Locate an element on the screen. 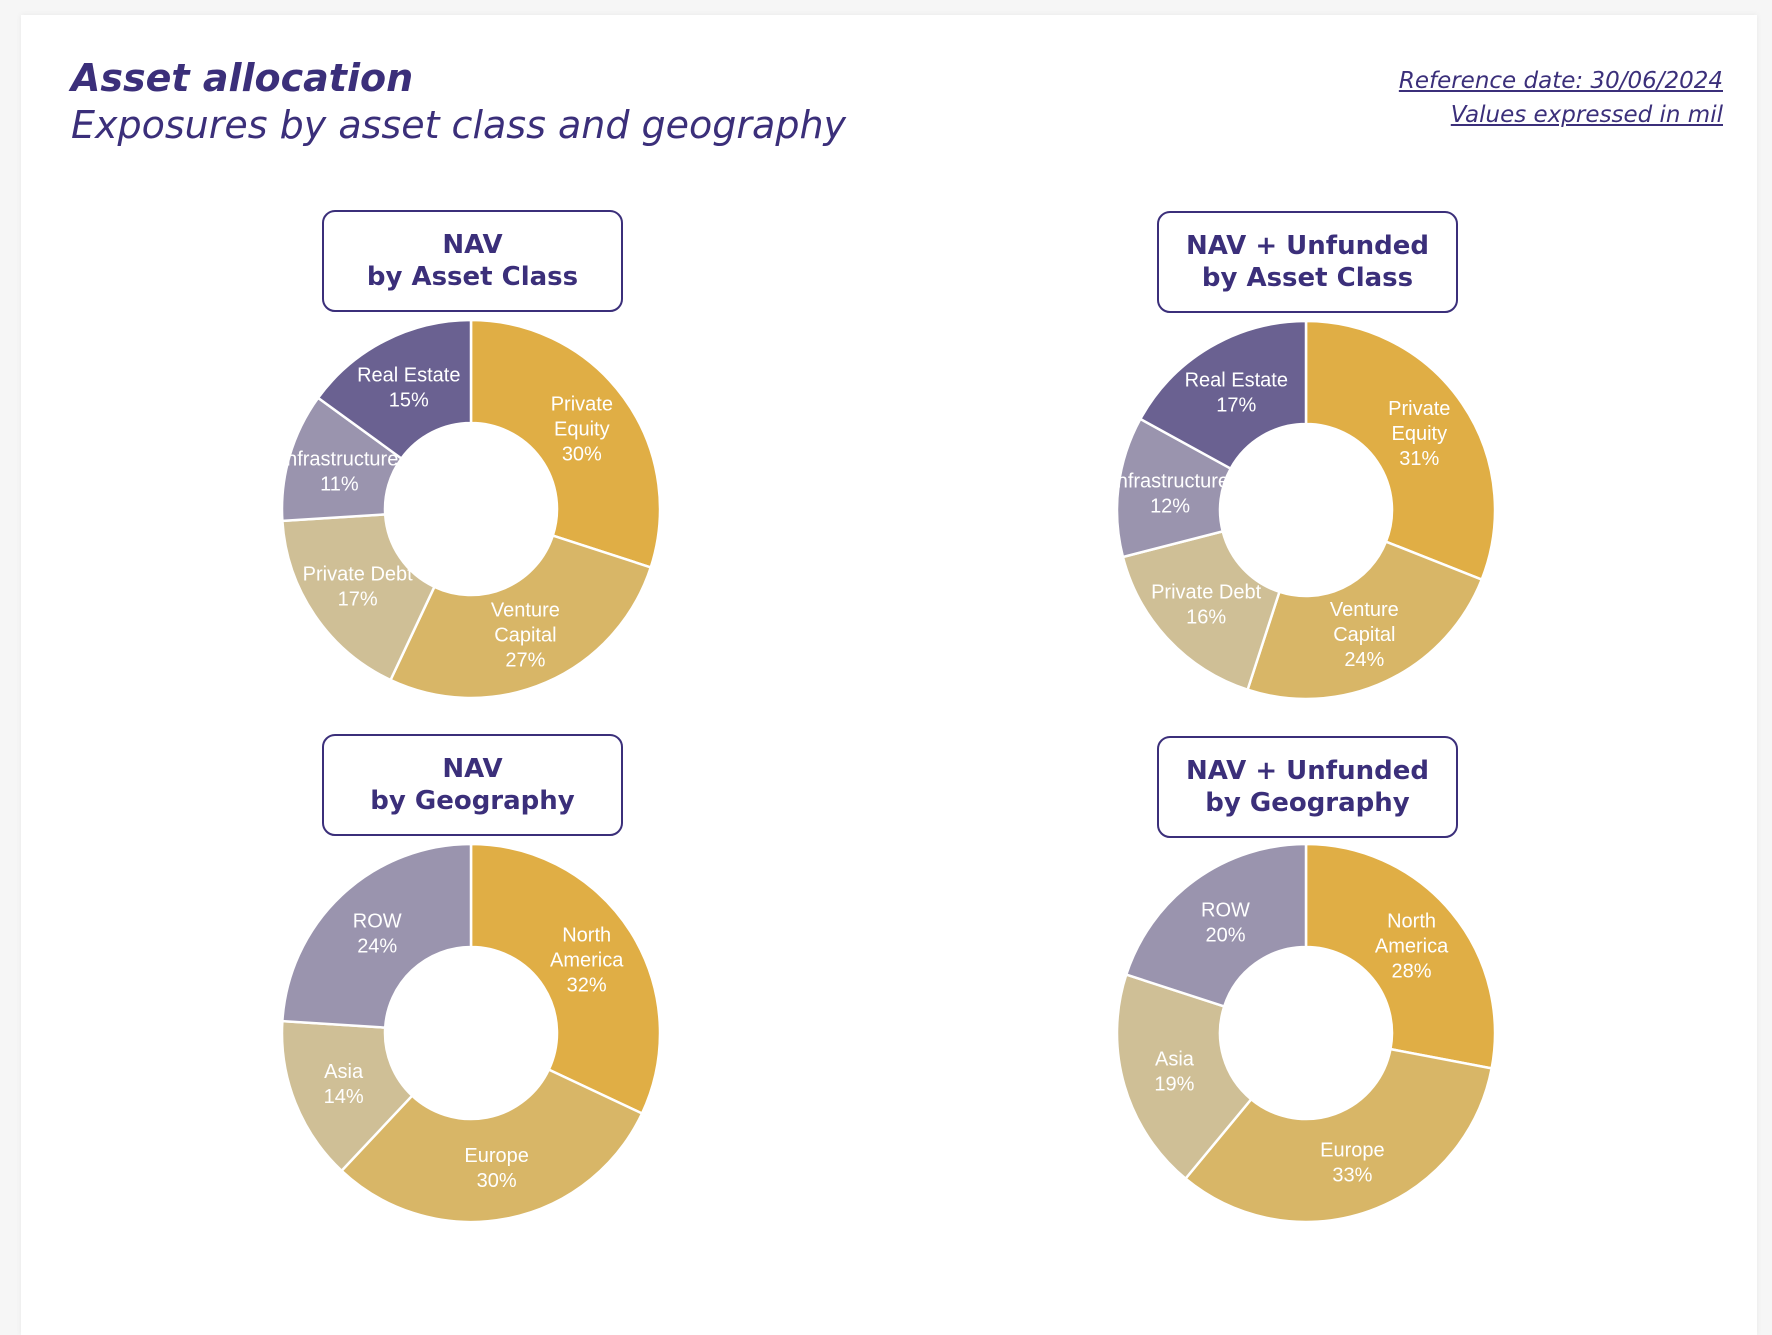  data-label-north-america: North America 32% is located at coordinates (587, 961).